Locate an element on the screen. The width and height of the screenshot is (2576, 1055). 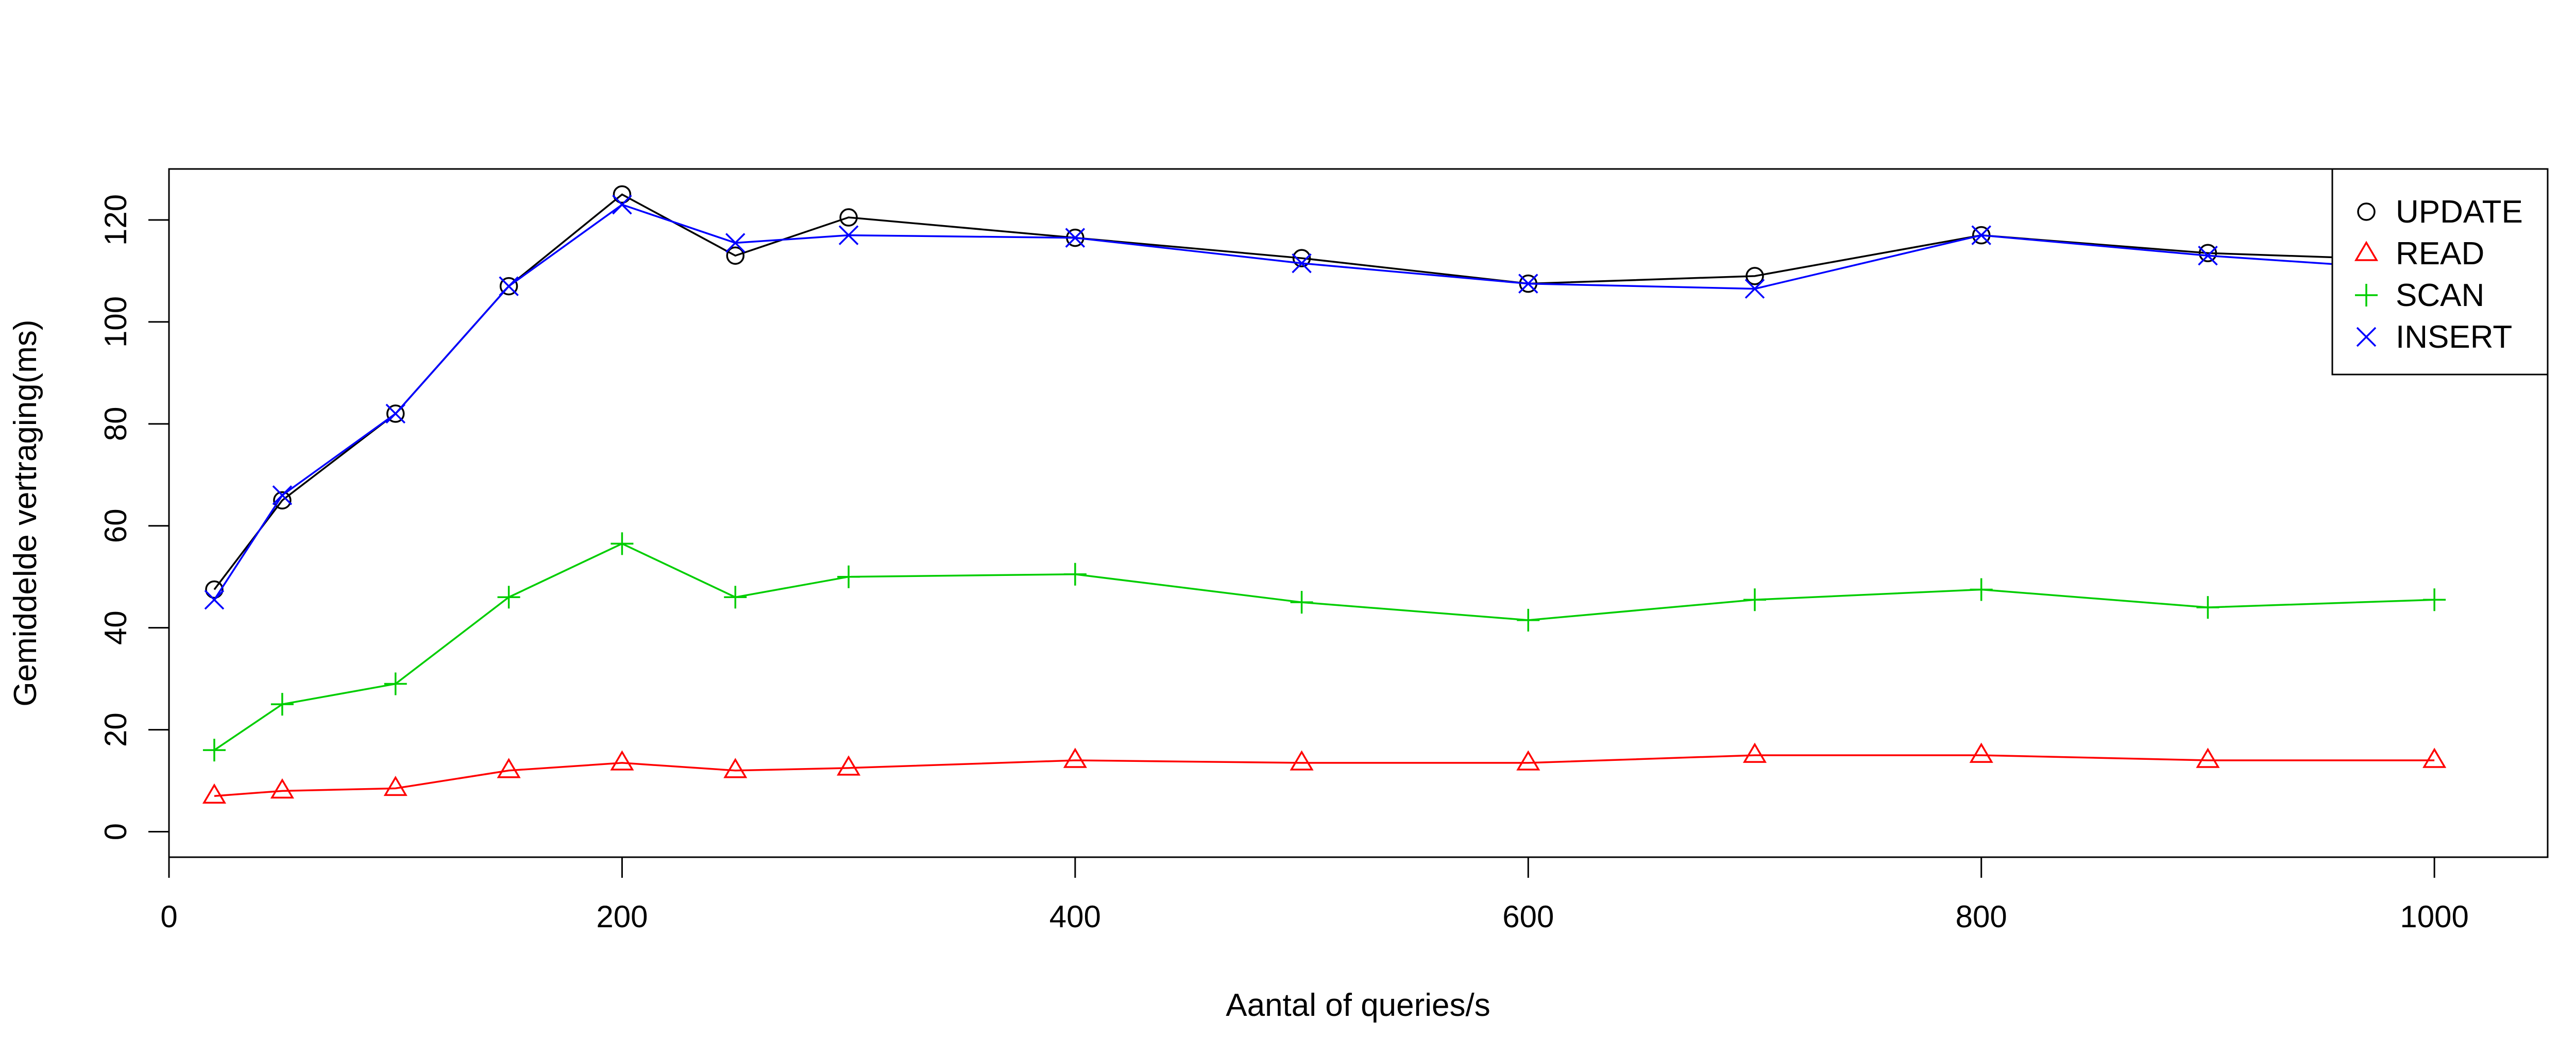
legend-label-insert: INSERT is located at coordinates (2454, 337).